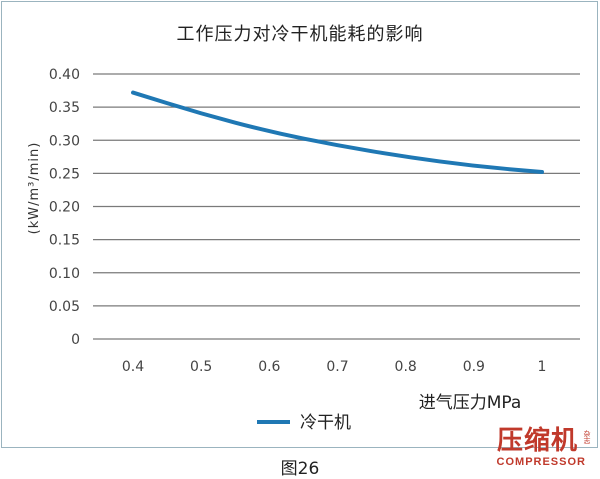 This screenshot has width=600, height=479. What do you see at coordinates (201, 367) in the screenshot?
I see `x-tick-label: 0.5` at bounding box center [201, 367].